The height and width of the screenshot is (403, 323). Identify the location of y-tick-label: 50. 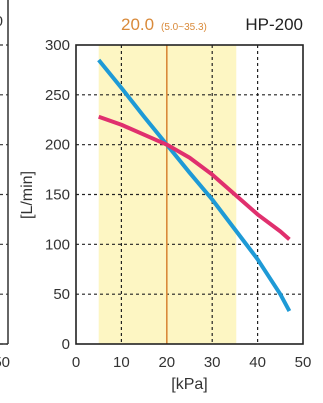
(61, 294).